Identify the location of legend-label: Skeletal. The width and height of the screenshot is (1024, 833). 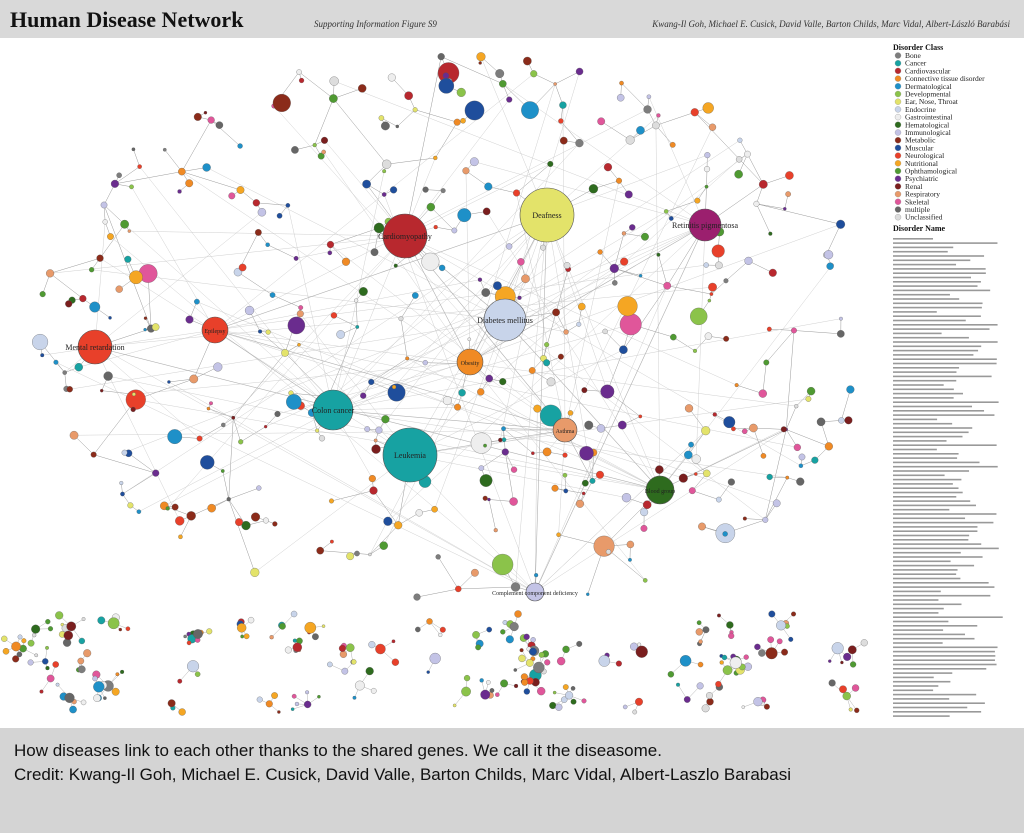
(917, 201).